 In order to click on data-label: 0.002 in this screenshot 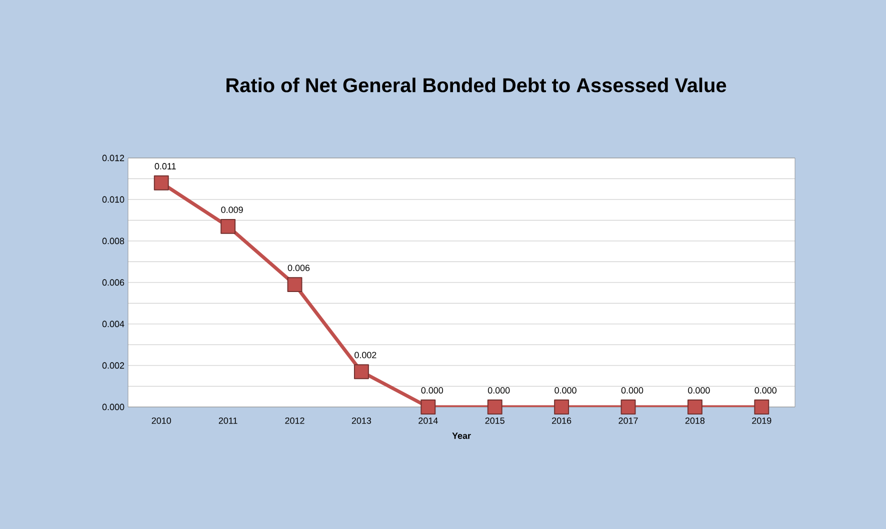, I will do `click(365, 355)`.